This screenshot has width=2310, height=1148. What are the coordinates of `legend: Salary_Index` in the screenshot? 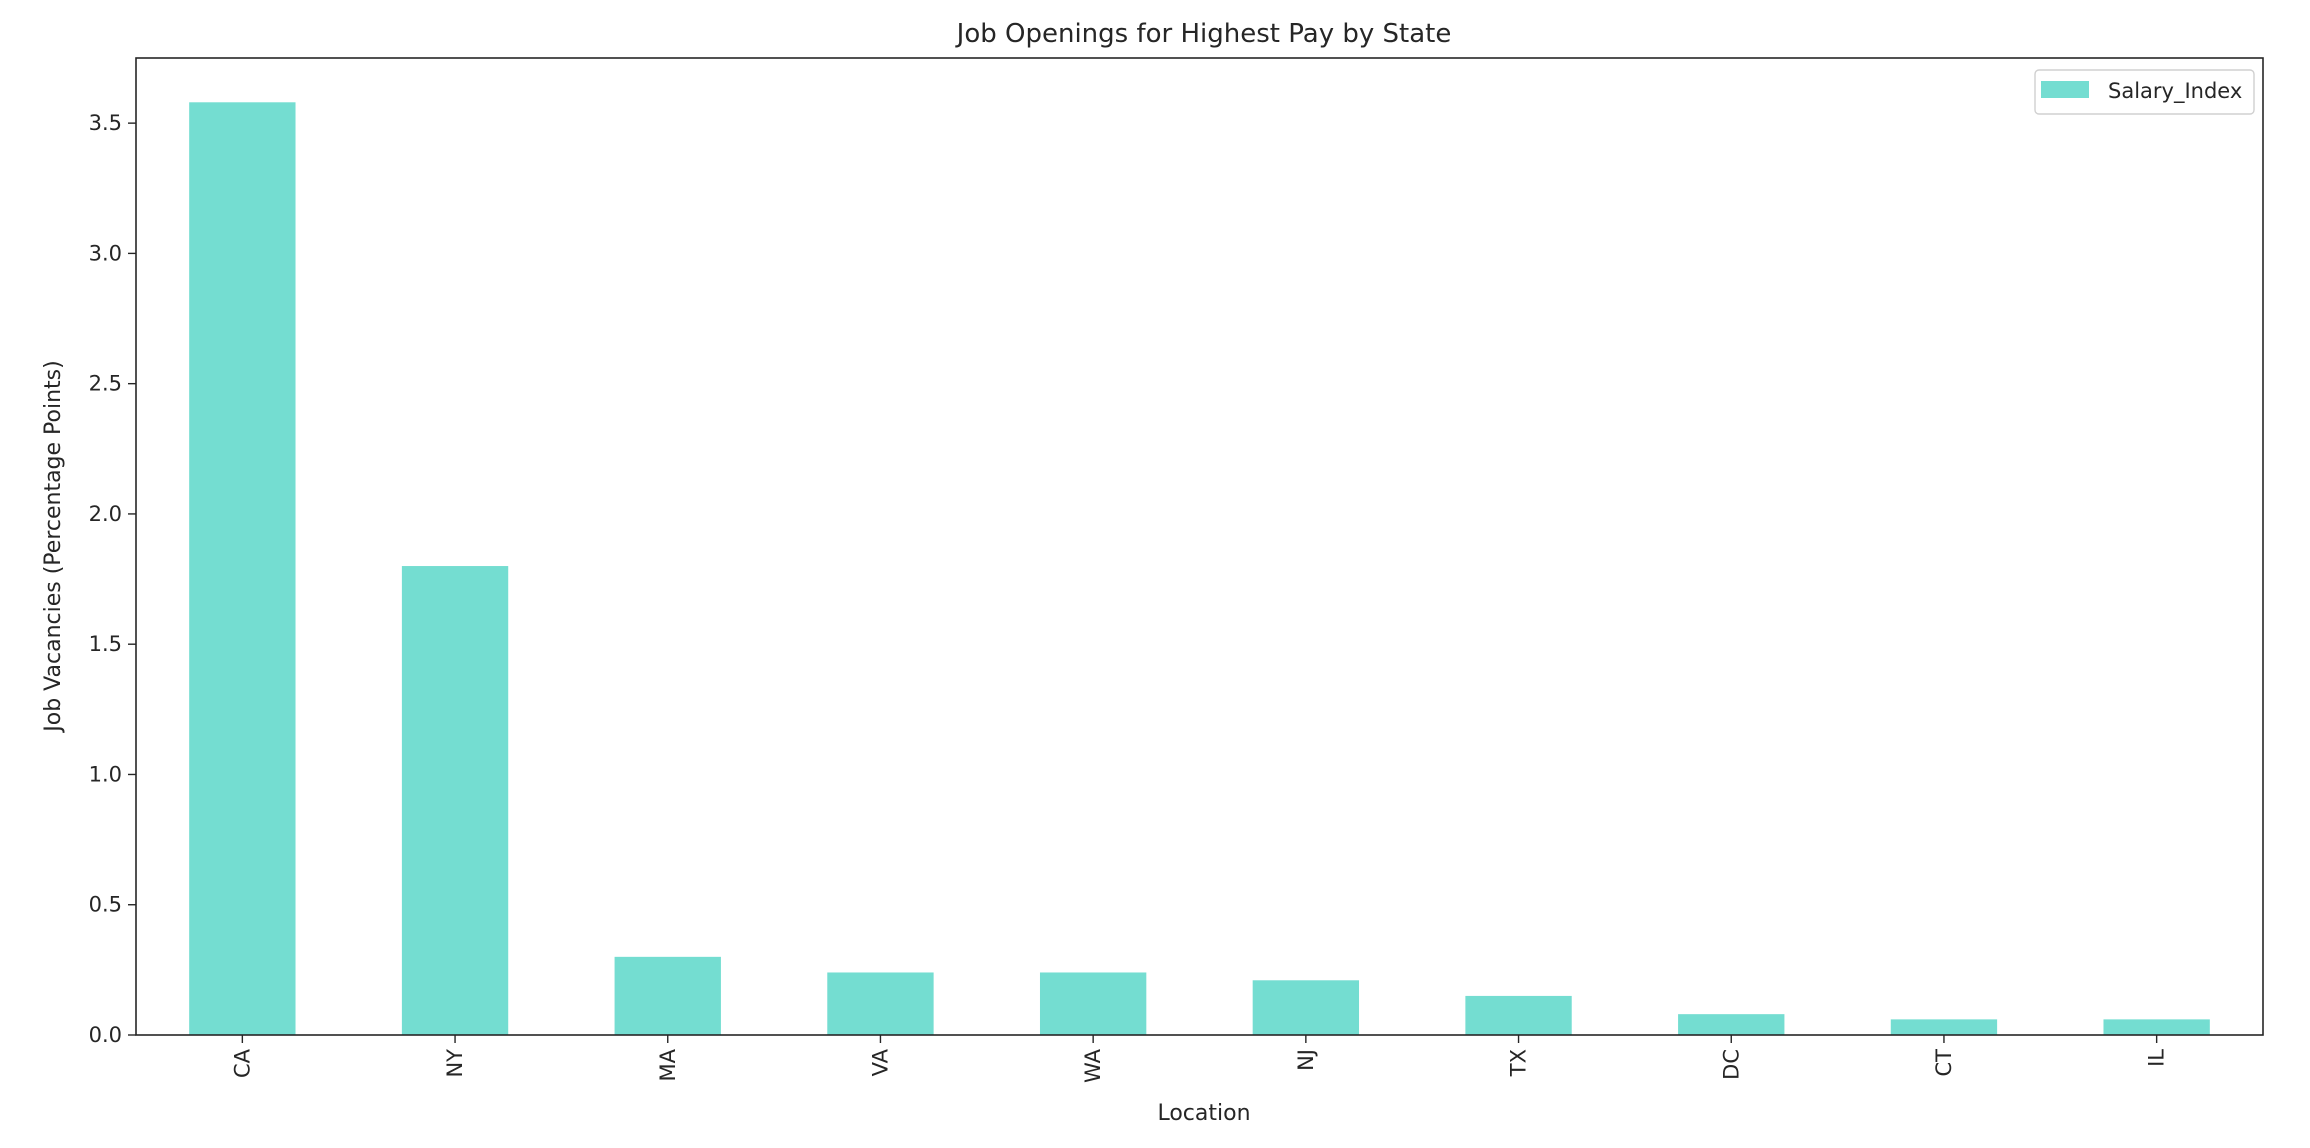 It's located at (2144, 92).